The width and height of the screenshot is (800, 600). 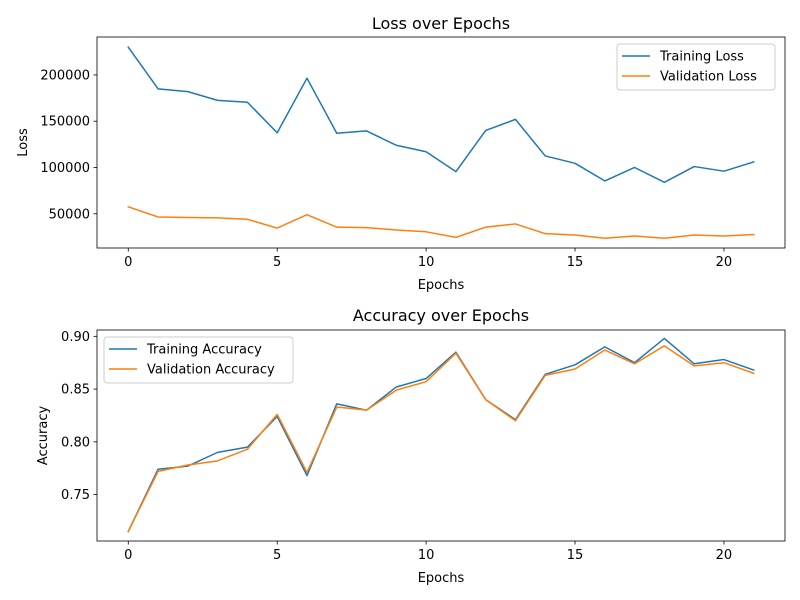 I want to click on legend-label: Validation Accuracy, so click(x=211, y=370).